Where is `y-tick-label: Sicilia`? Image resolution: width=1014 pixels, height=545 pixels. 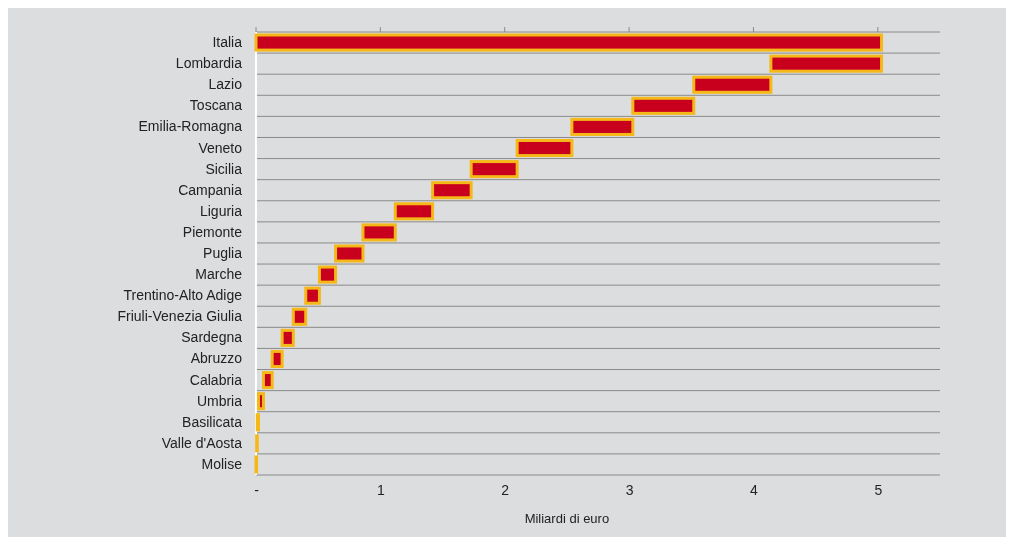
y-tick-label: Sicilia is located at coordinates (224, 168).